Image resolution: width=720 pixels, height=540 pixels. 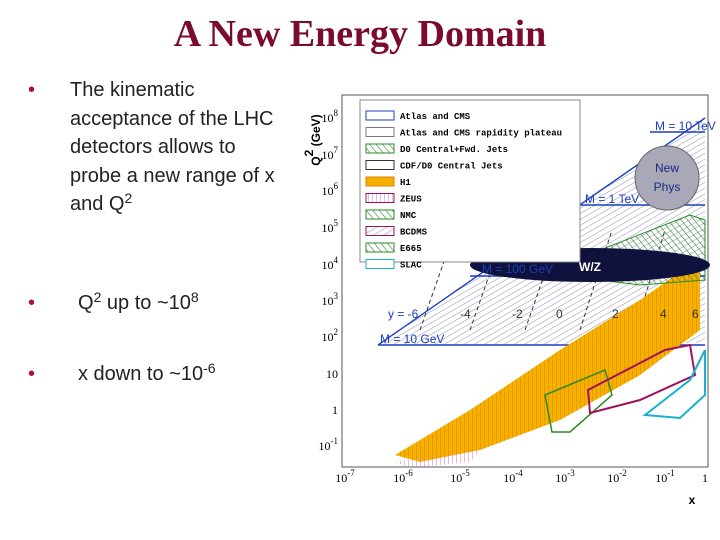 I want to click on annotation: 2, so click(x=615, y=314).